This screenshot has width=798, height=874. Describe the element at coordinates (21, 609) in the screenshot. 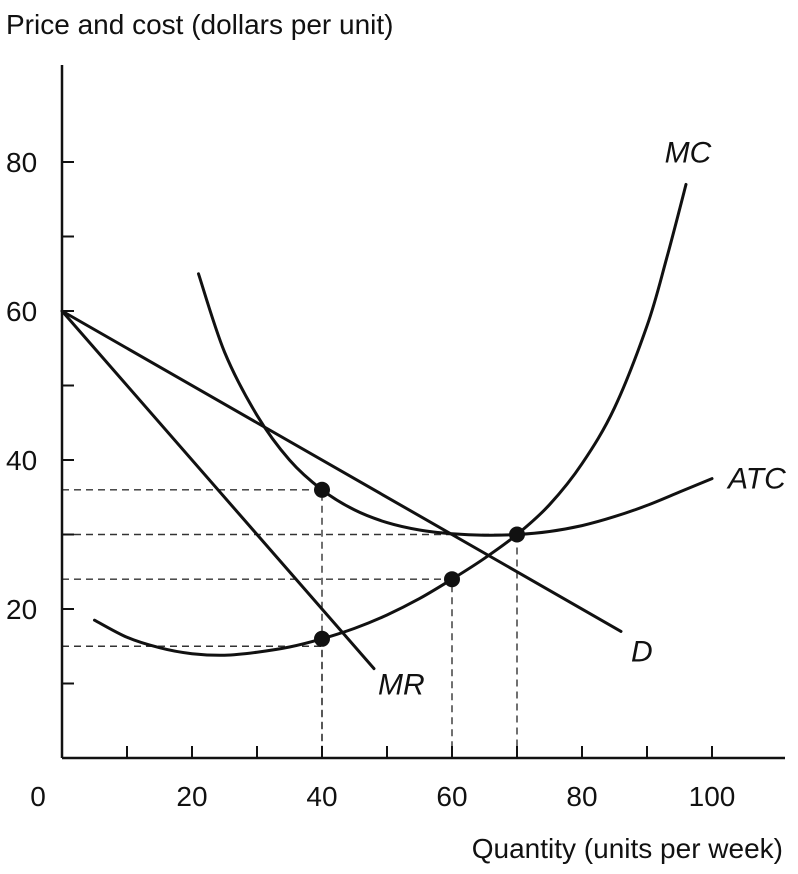

I see `y-tick-label-20: 20` at that location.